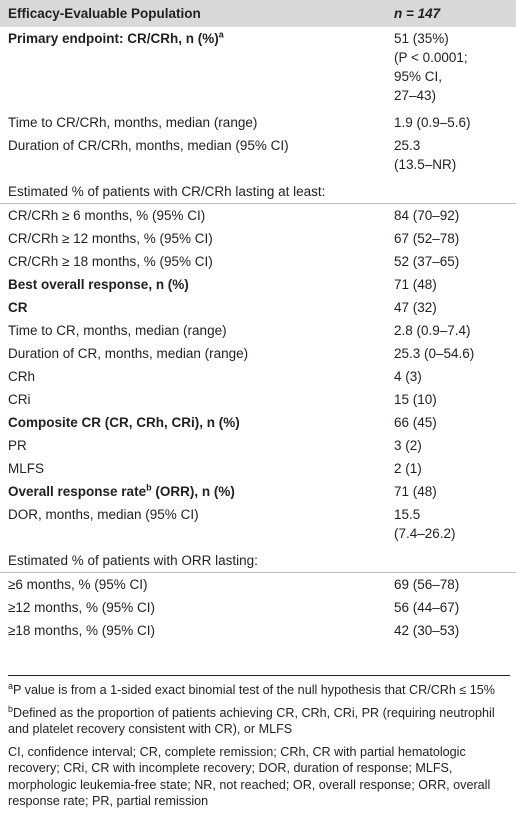  Describe the element at coordinates (26, 468) in the screenshot. I see `row-label: MLFS` at that location.